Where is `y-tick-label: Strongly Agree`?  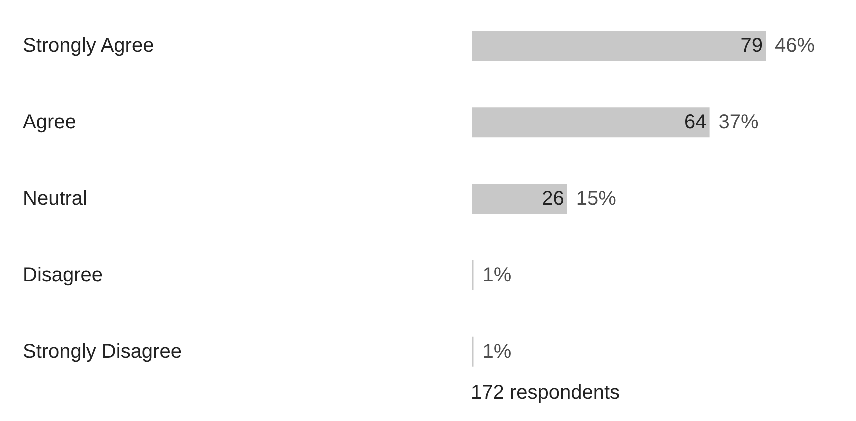
y-tick-label: Strongly Agree is located at coordinates (88, 46).